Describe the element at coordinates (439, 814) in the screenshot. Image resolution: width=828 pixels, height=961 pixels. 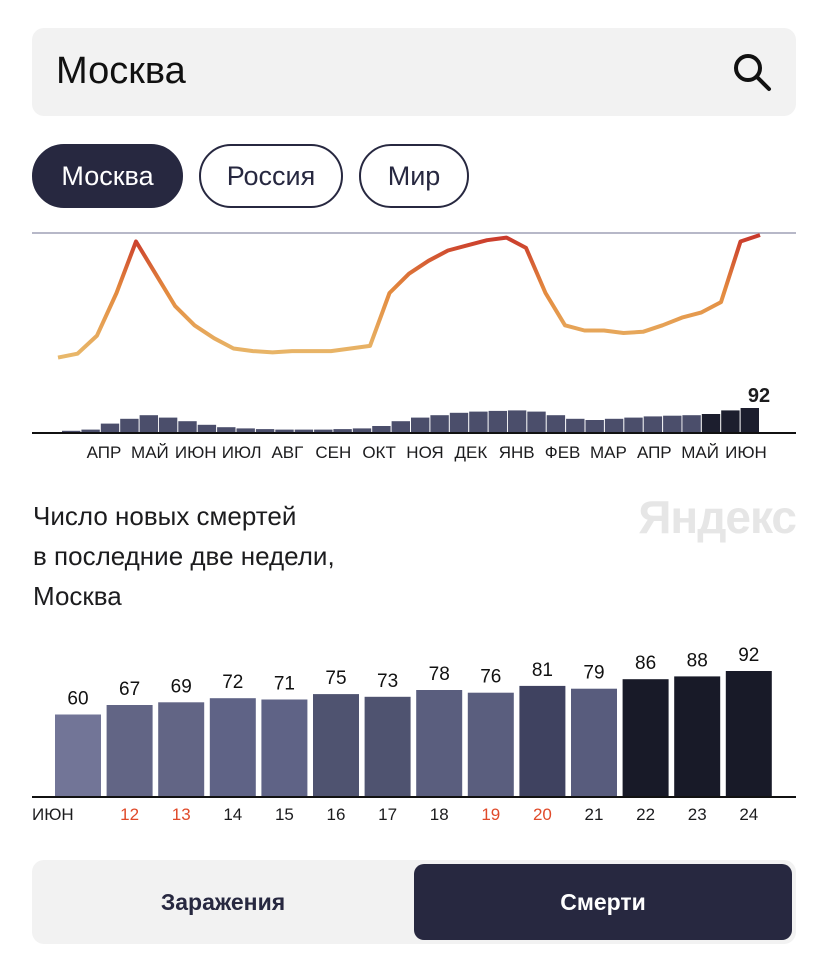
I see `bar-x-label: 18` at that location.